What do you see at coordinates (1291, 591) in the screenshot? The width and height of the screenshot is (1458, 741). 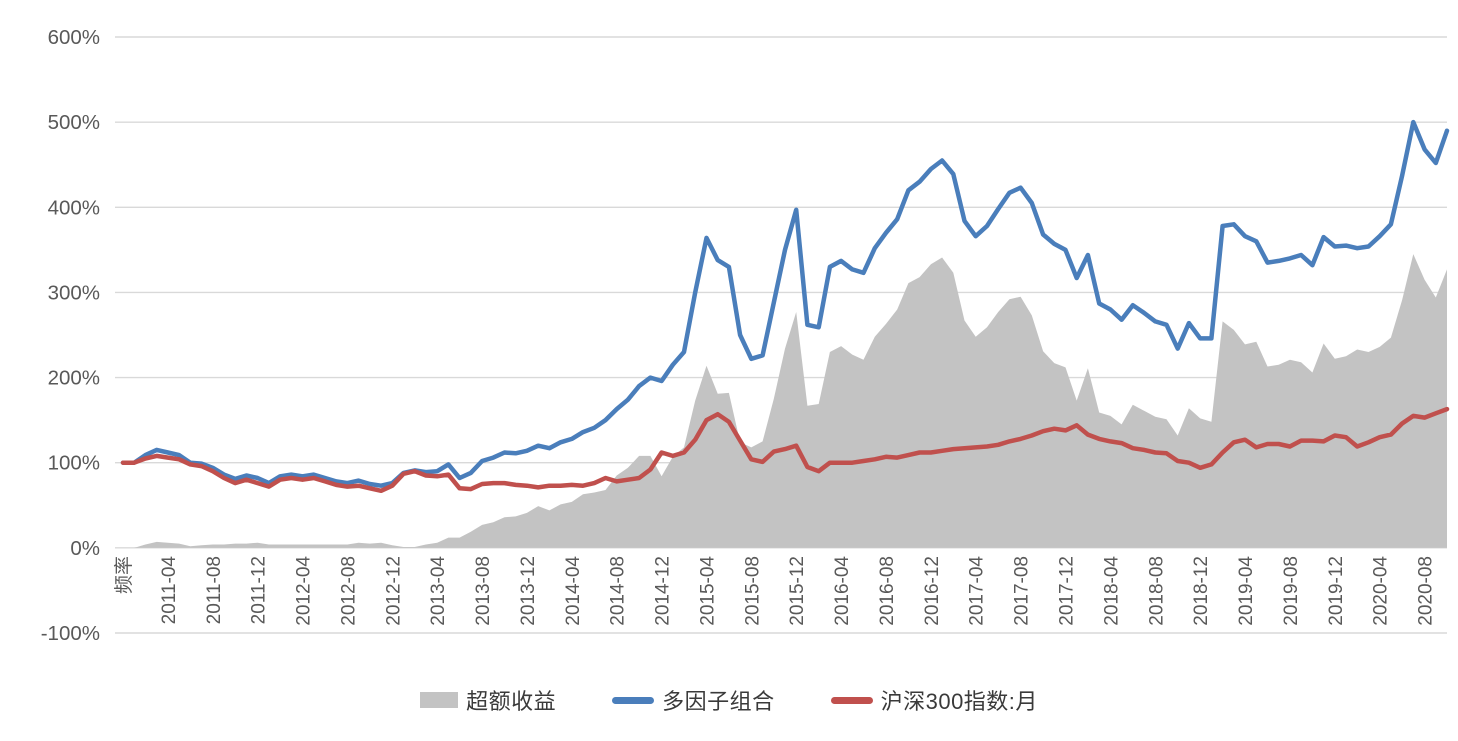 I see `x-tick-label: 2019-08` at bounding box center [1291, 591].